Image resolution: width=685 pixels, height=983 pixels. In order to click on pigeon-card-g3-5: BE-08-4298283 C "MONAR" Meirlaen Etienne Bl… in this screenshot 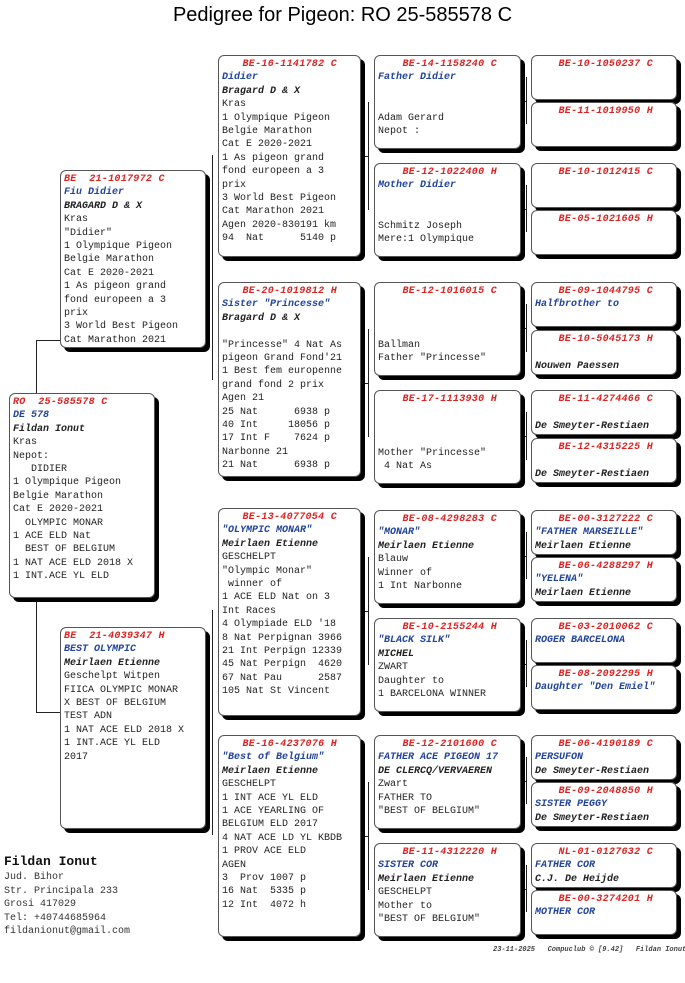, I will do `click(447, 557)`.